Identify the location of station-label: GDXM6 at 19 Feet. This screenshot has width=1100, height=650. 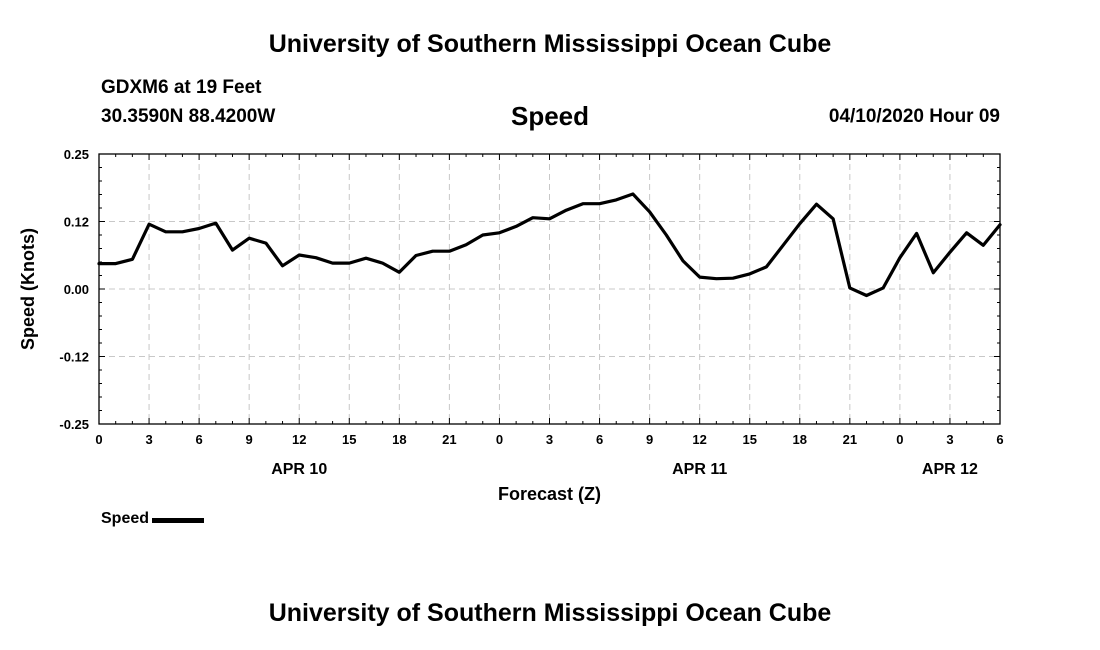
(181, 87).